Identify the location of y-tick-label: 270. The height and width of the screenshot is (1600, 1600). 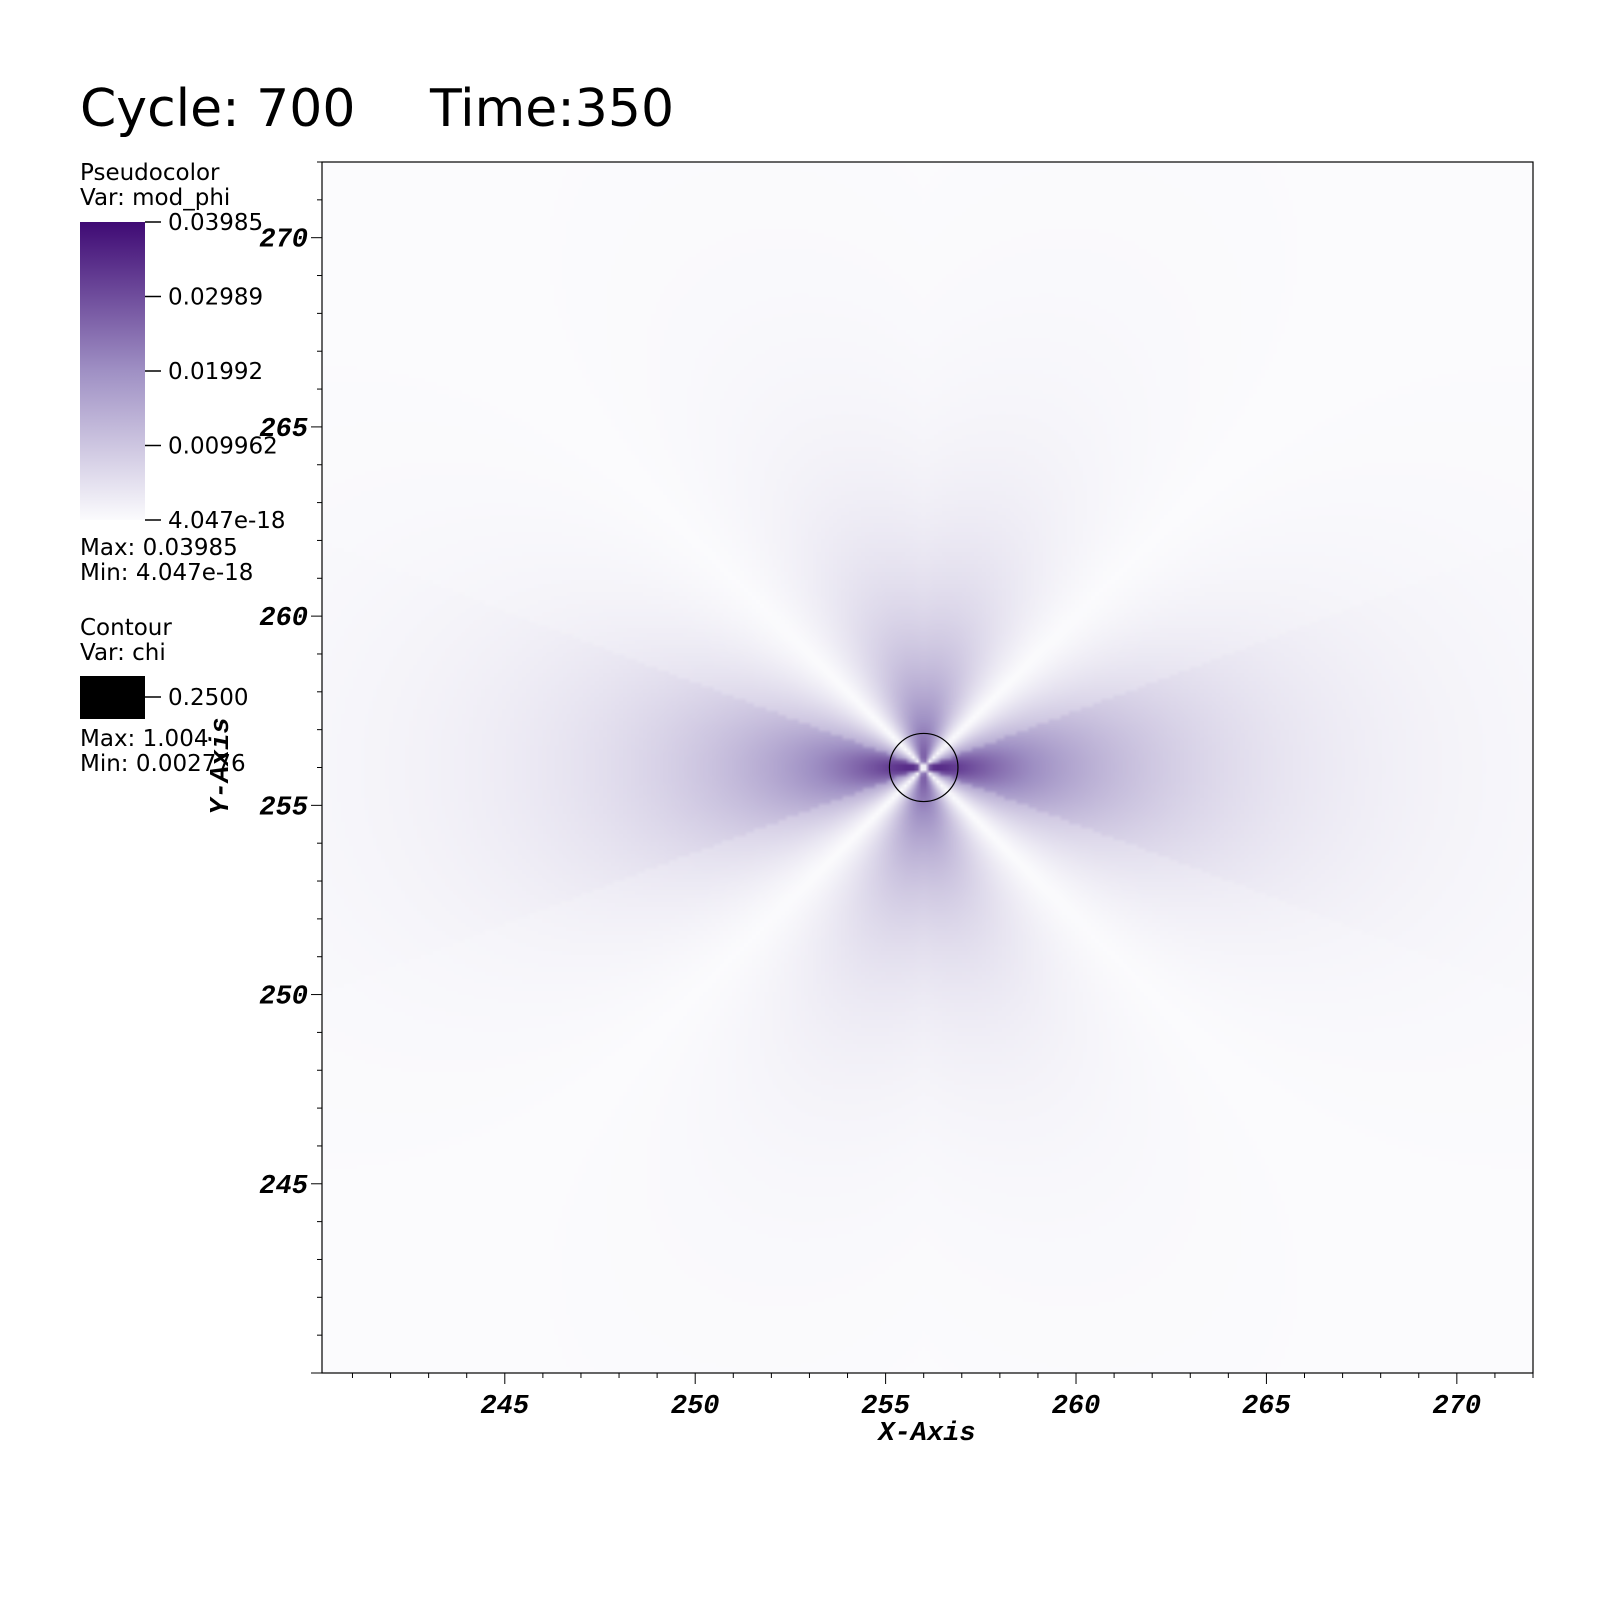
(283, 241).